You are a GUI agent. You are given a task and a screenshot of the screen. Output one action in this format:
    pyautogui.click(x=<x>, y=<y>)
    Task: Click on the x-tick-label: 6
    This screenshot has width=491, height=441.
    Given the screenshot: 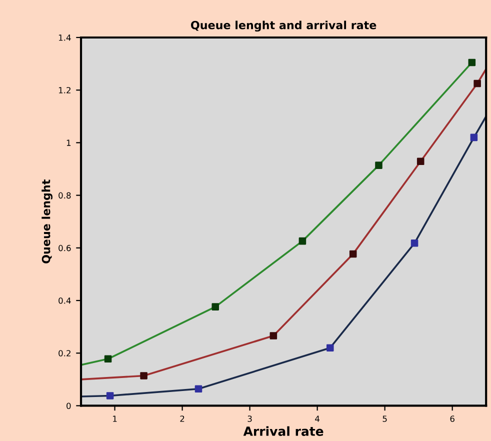 What is the action you would take?
    pyautogui.click(x=452, y=419)
    